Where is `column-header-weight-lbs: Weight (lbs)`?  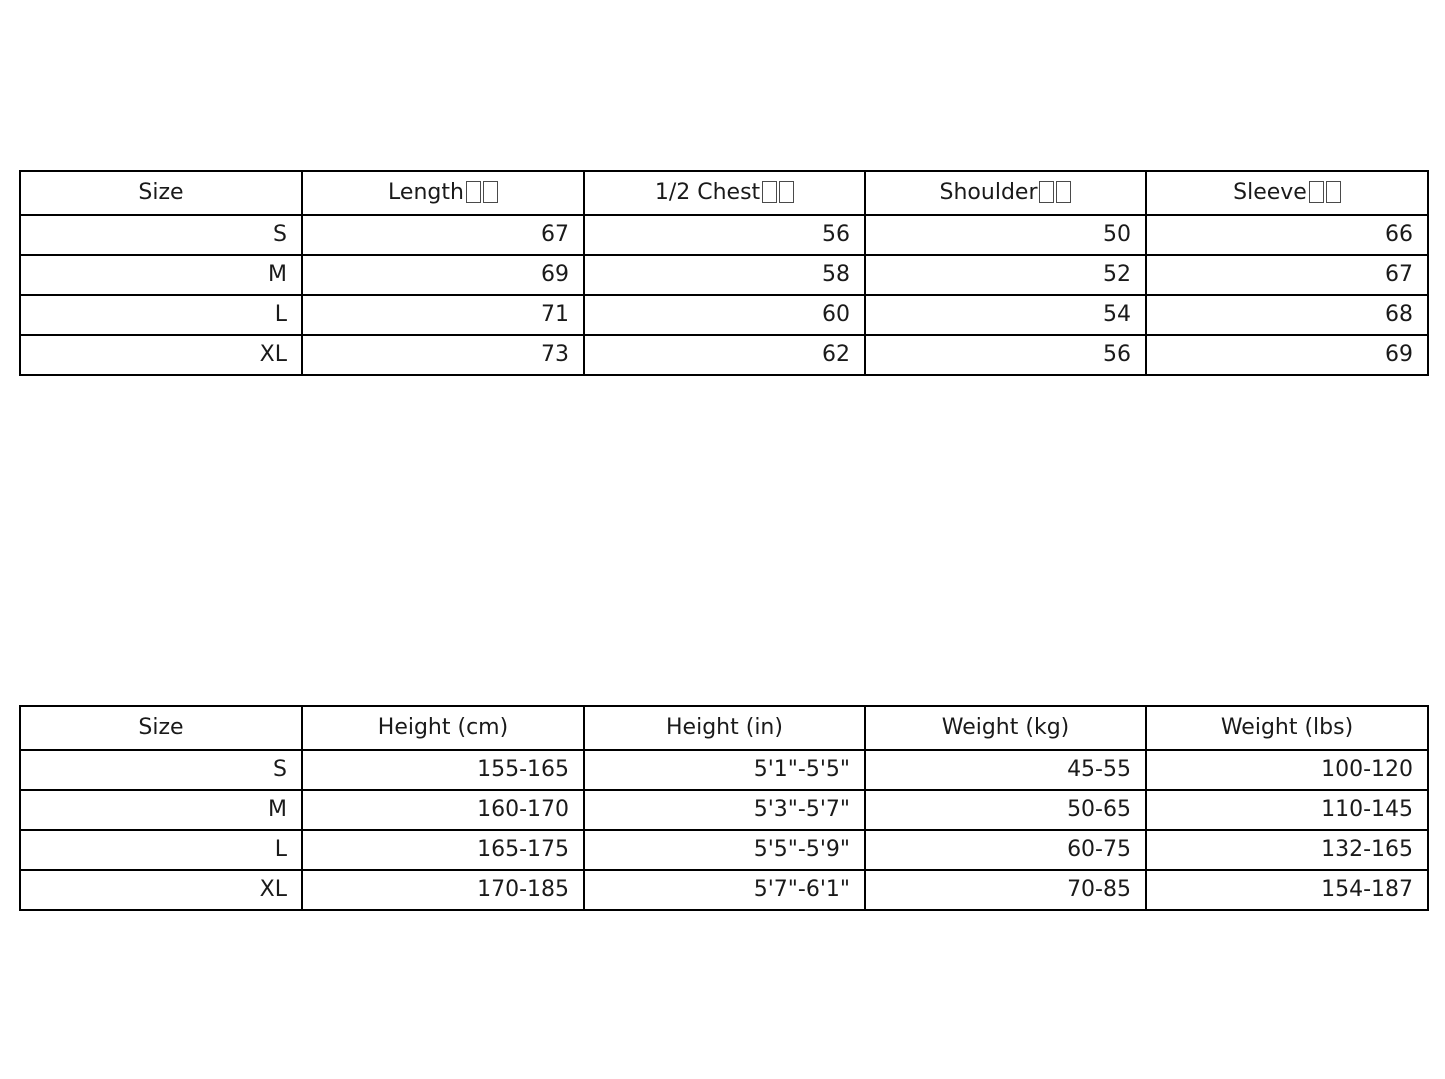 column-header-weight-lbs: Weight (lbs) is located at coordinates (1287, 728).